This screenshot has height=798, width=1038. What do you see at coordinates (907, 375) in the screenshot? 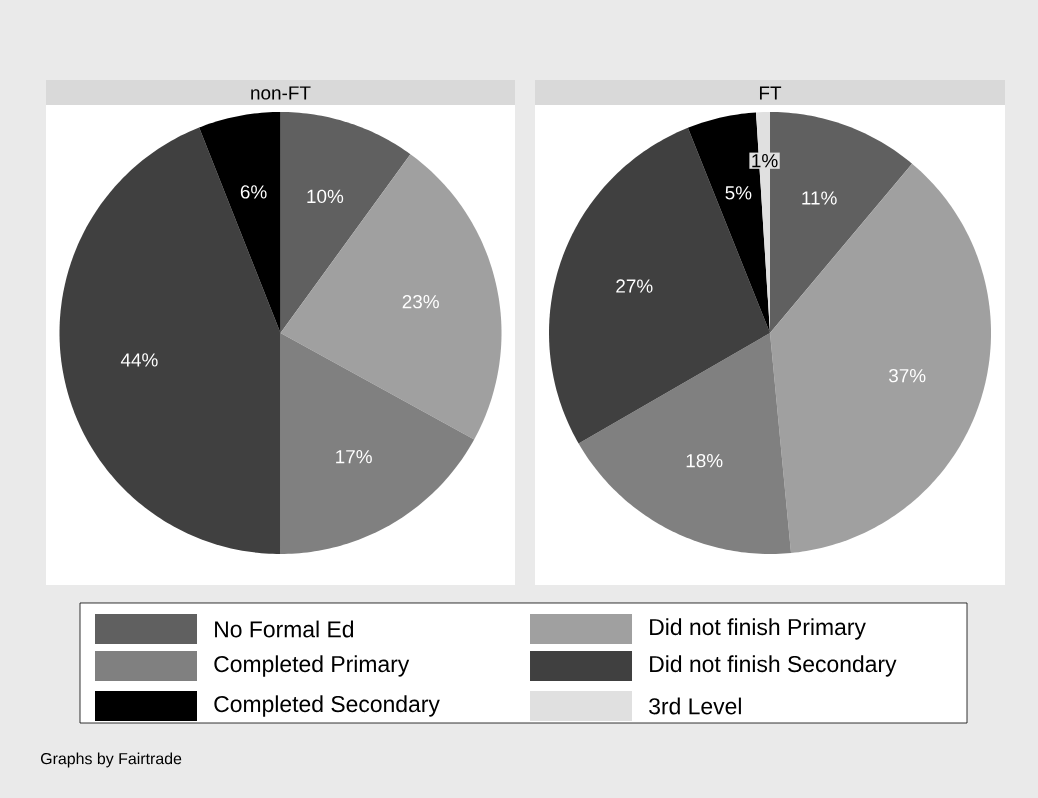
I see `data-label: 37%` at bounding box center [907, 375].